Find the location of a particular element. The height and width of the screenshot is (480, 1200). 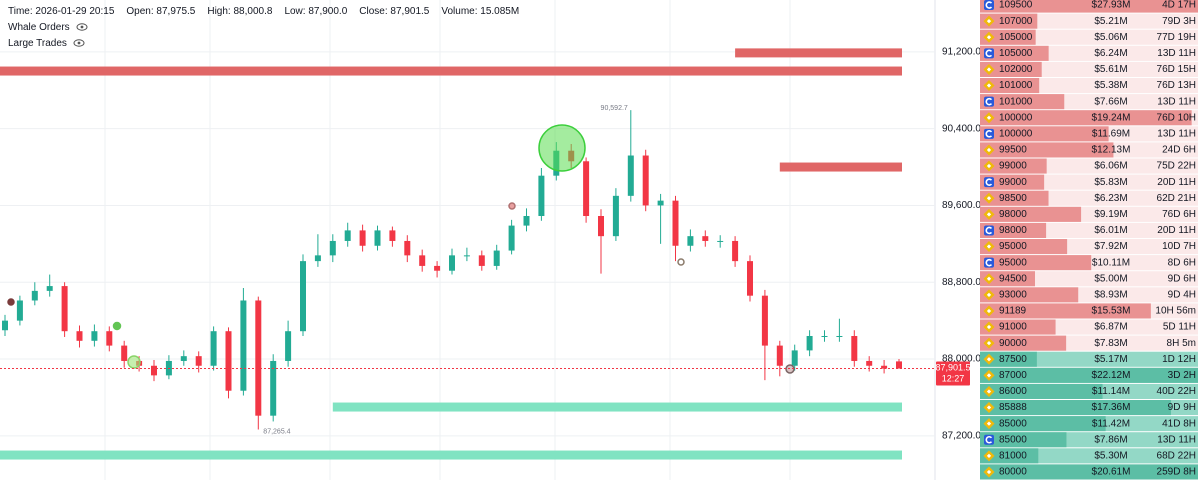

ob-price: 87000 is located at coordinates (1013, 375).